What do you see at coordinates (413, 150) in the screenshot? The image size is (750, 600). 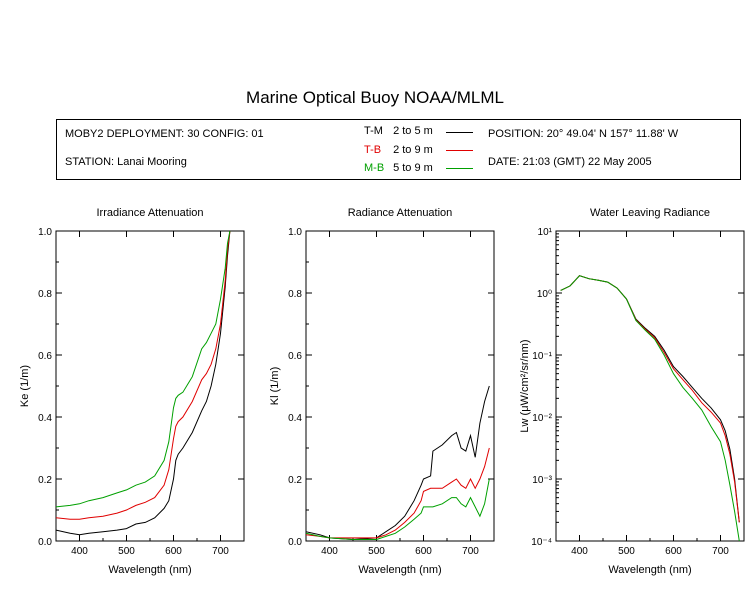 I see `legend-range: 2 to 9 m` at bounding box center [413, 150].